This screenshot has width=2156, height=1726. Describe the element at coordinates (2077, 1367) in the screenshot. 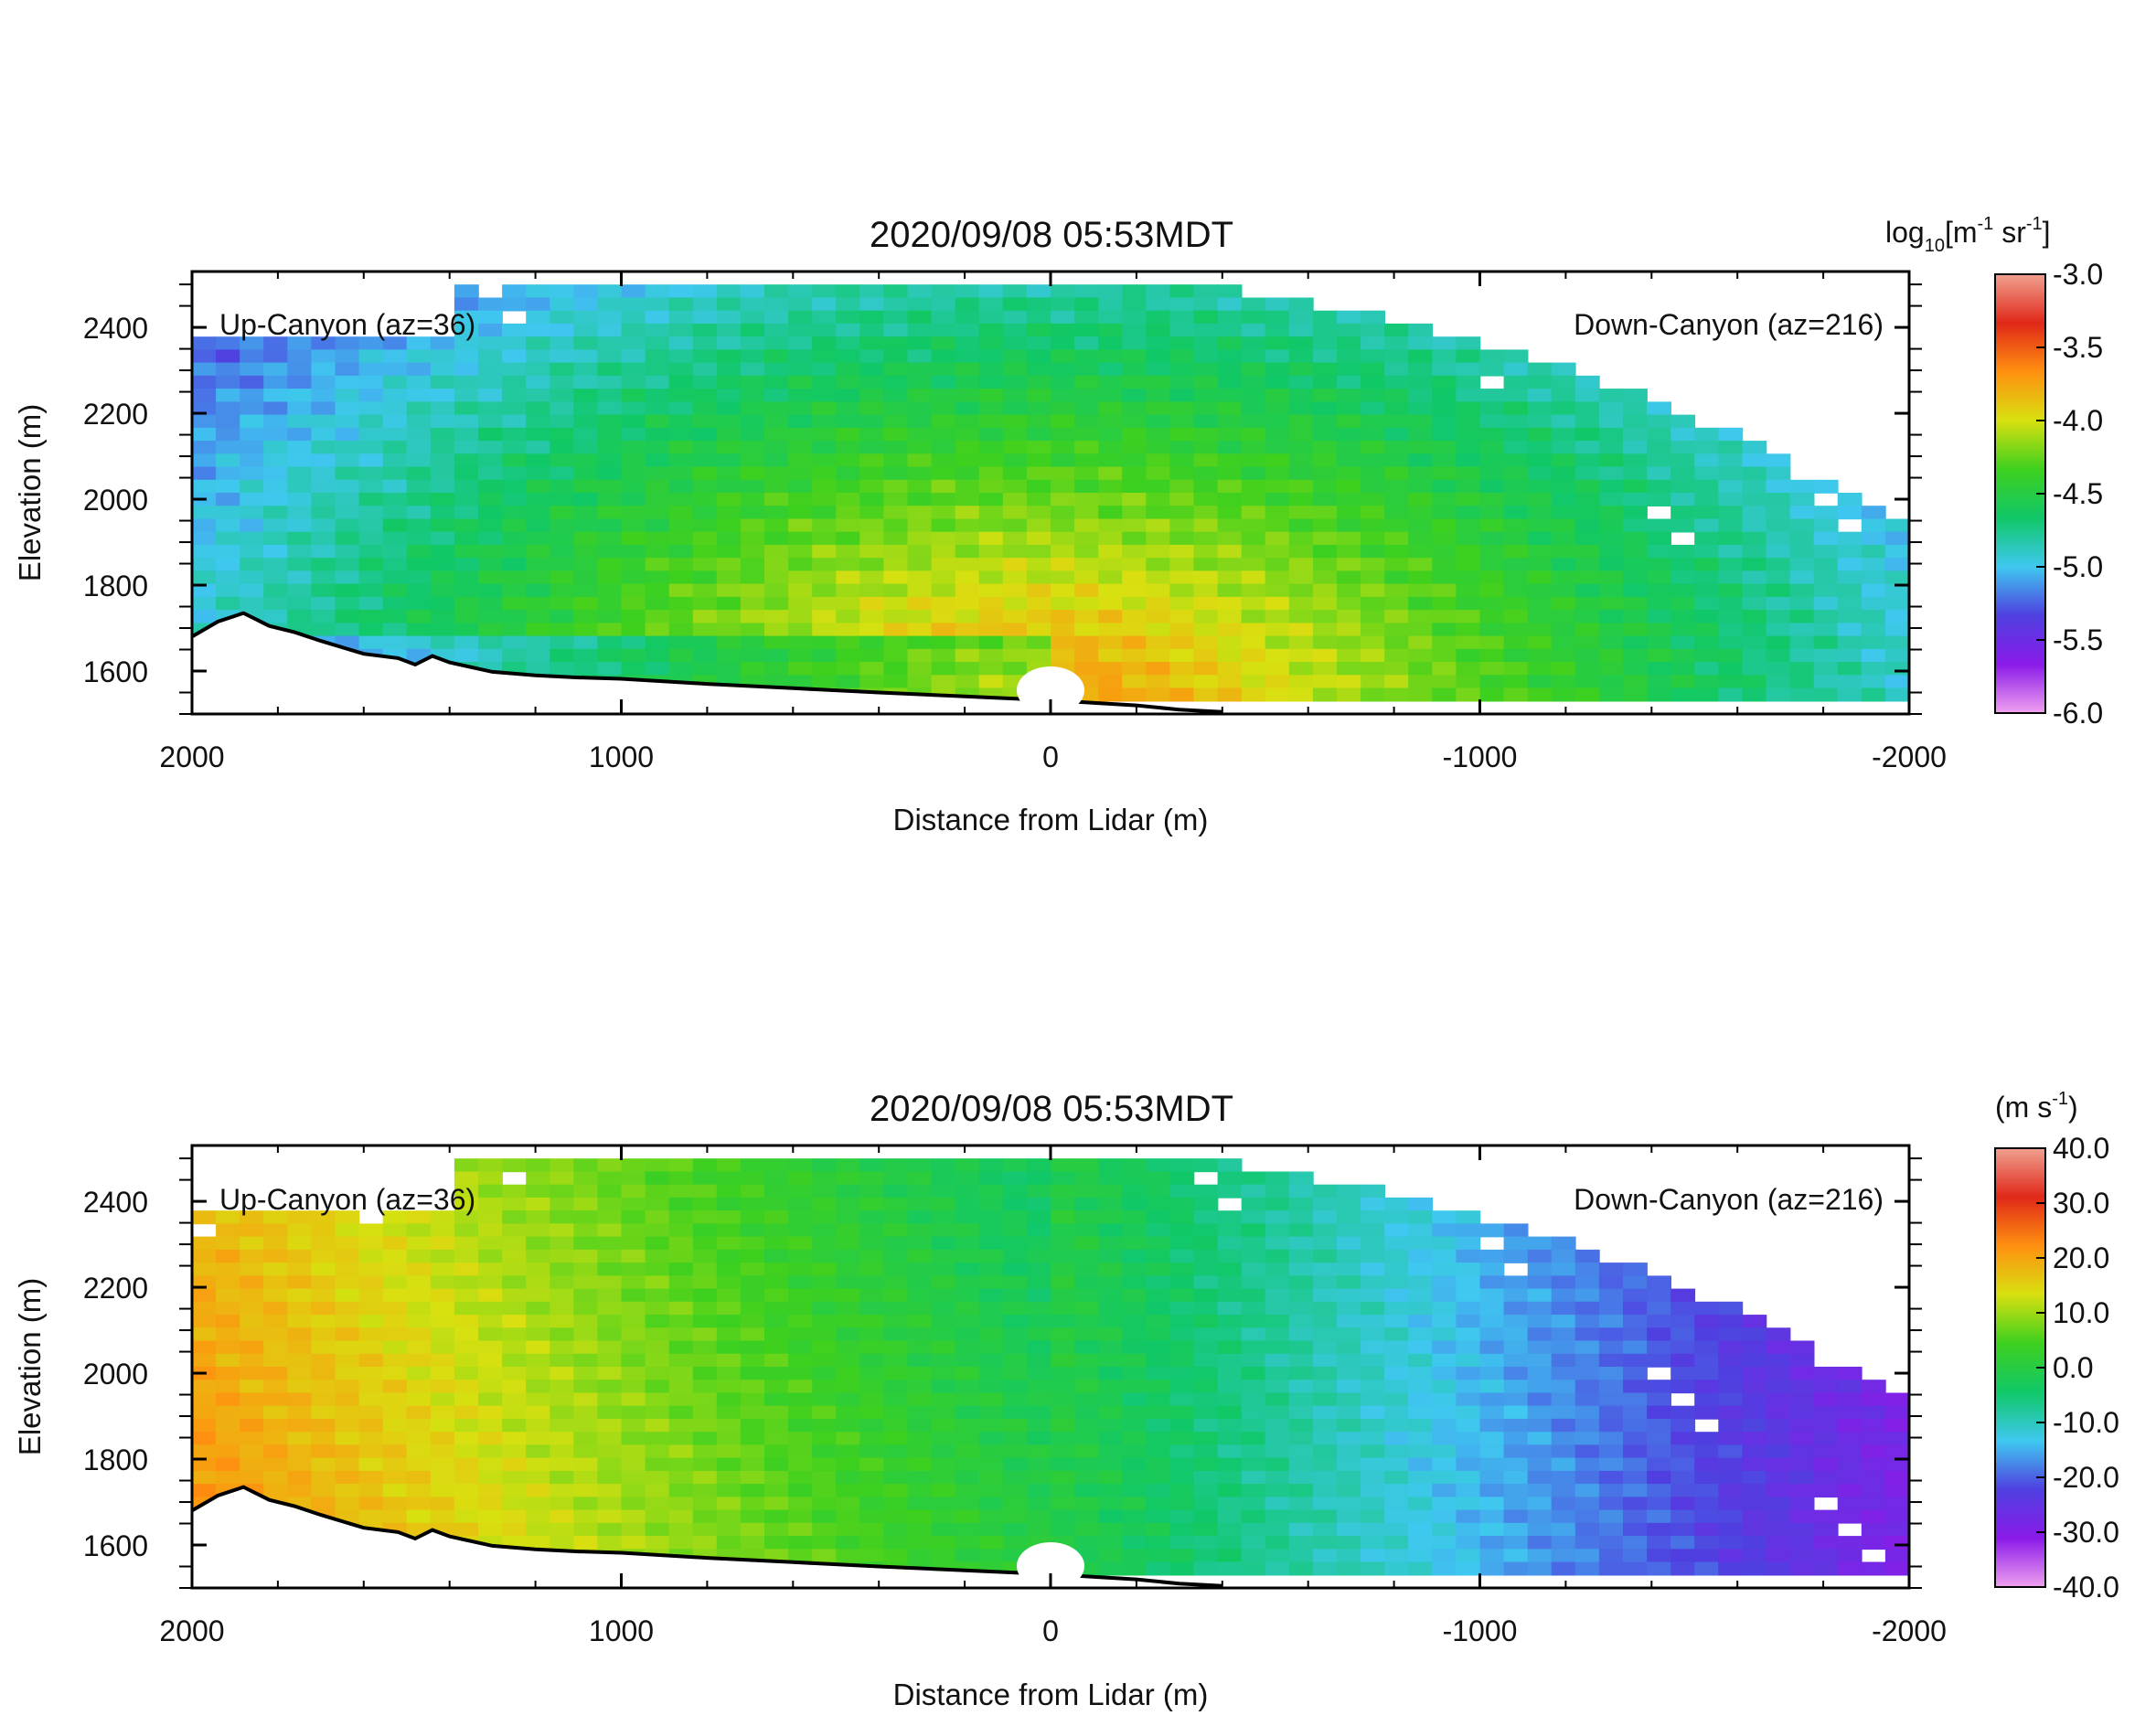

I see `colorbar-ticks: 40.030.020.010.00.0-10.0-20.0-30.0-40.0` at that location.